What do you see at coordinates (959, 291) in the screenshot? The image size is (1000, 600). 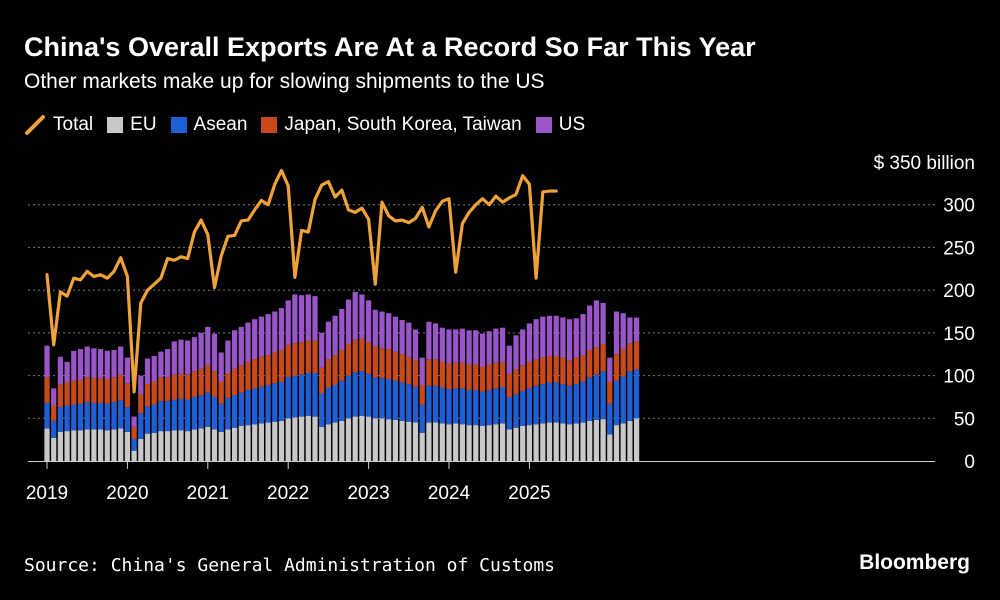 I see `y-tick-label: 200` at bounding box center [959, 291].